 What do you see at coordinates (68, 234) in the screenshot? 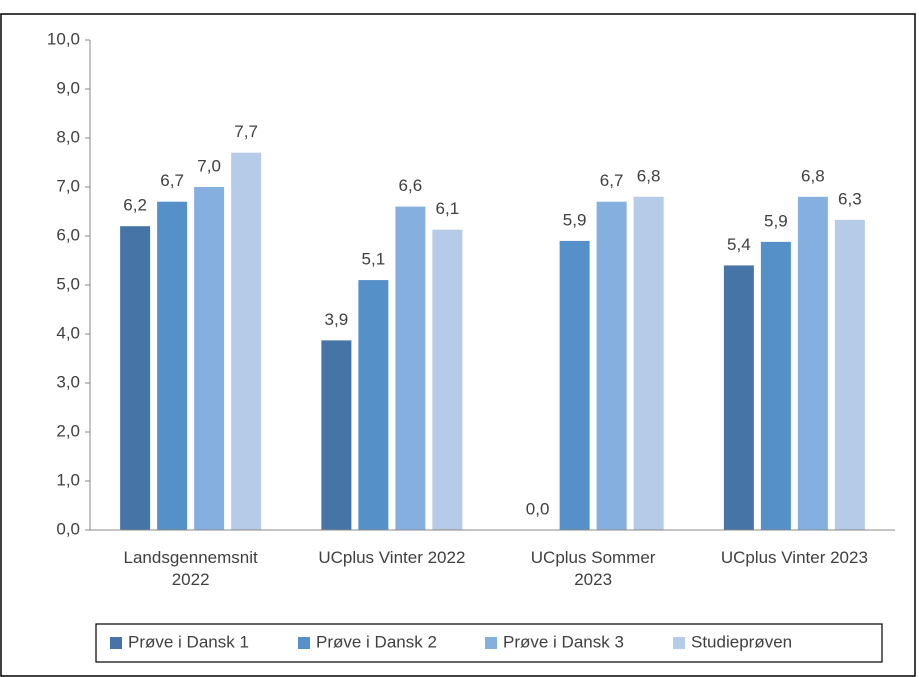
I see `y-tick-label: 6,0` at bounding box center [68, 234].